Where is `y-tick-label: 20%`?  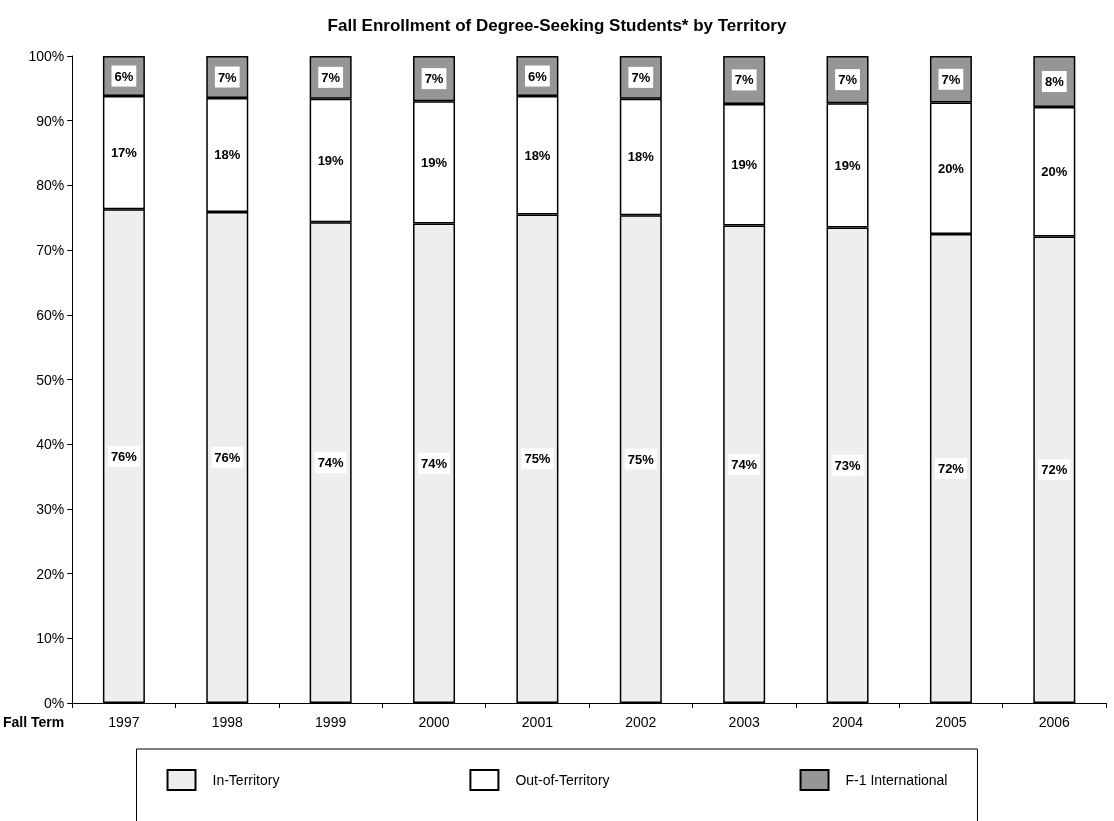 y-tick-label: 20% is located at coordinates (50, 573).